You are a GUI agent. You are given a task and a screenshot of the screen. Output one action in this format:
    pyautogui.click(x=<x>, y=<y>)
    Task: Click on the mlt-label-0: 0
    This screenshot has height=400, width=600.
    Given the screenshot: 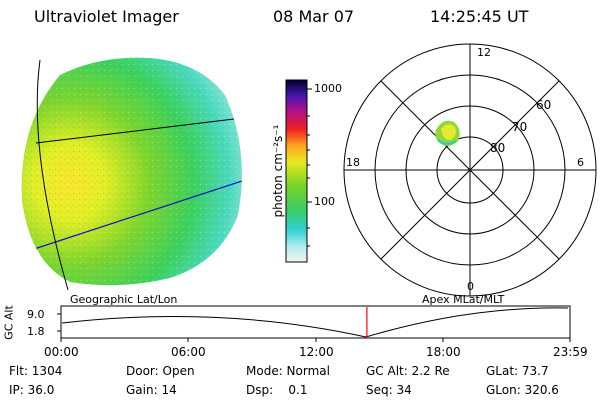 What is the action you would take?
    pyautogui.click(x=470, y=286)
    